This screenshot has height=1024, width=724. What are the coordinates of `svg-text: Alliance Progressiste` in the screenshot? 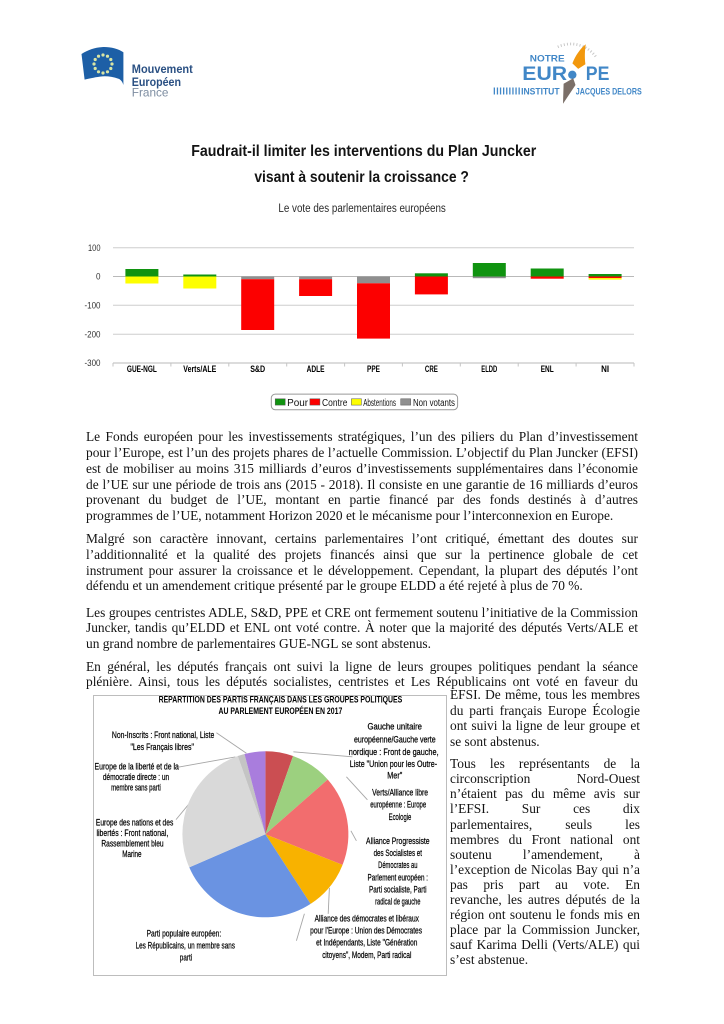 It's located at (398, 841).